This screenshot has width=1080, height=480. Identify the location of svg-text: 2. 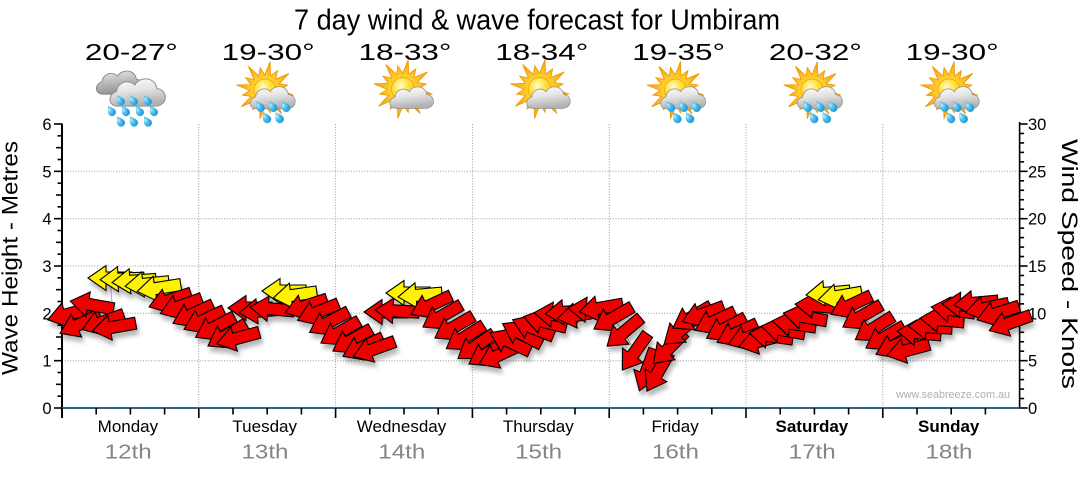
(46, 314).